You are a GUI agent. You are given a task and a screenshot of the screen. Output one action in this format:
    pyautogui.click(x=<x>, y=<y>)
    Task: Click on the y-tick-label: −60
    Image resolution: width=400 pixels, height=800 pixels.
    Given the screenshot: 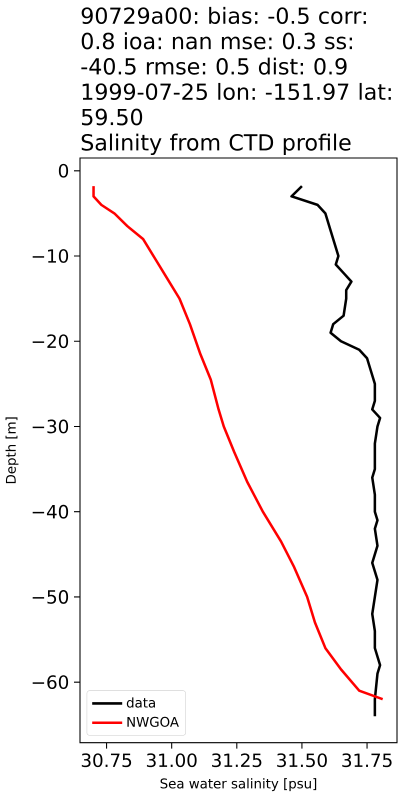 What is the action you would take?
    pyautogui.click(x=50, y=682)
    